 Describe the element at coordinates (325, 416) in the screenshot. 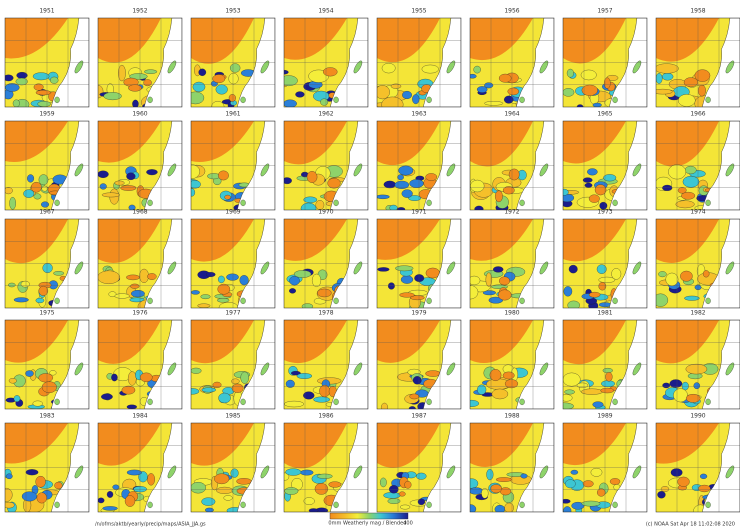

I see `panel-title: 1986` at that location.